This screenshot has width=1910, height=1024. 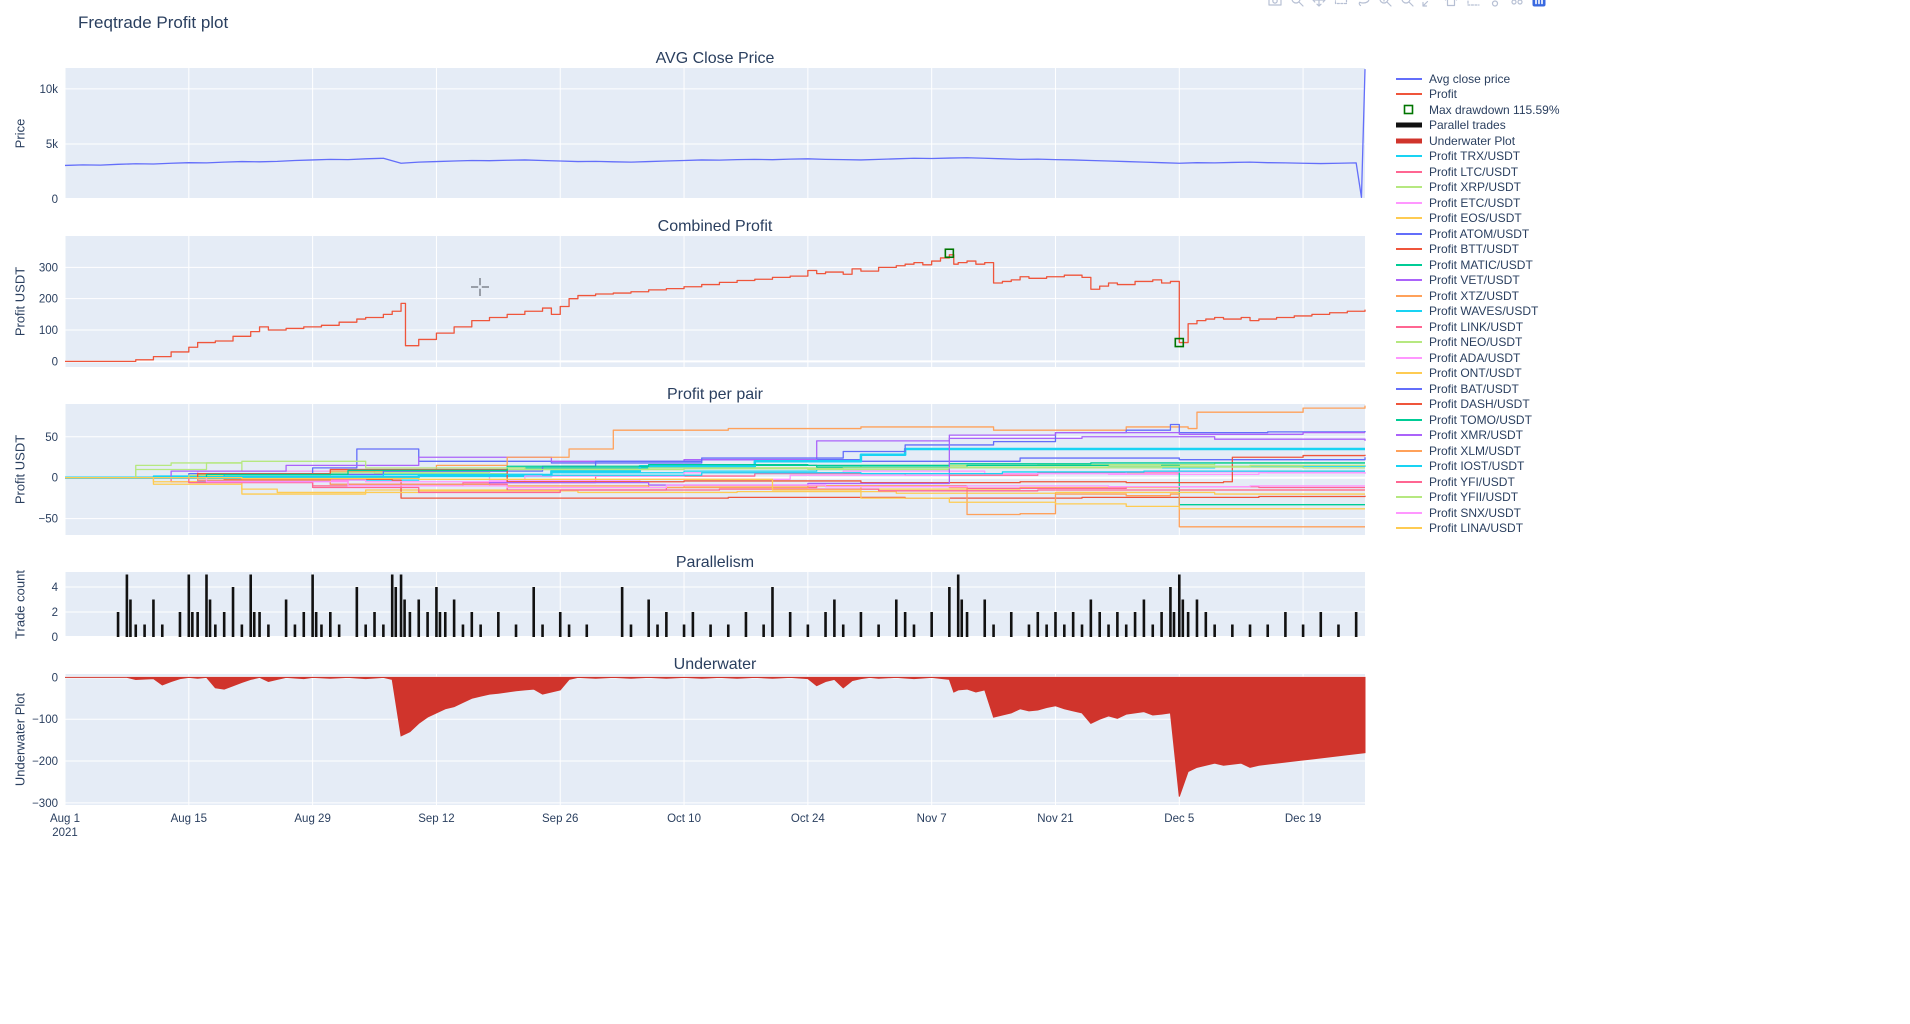 I want to click on legend-item-profit-xmr-usdt: Profit XMR/USDT, so click(x=1477, y=436).